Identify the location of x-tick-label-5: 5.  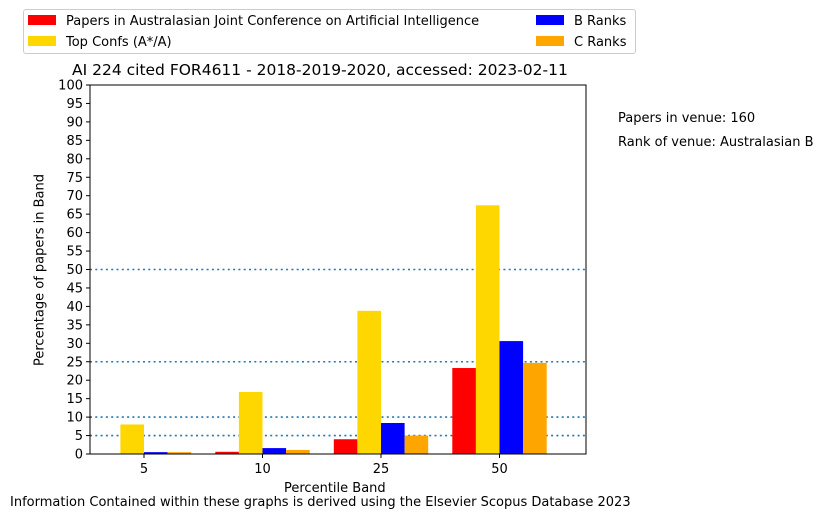
(144, 469).